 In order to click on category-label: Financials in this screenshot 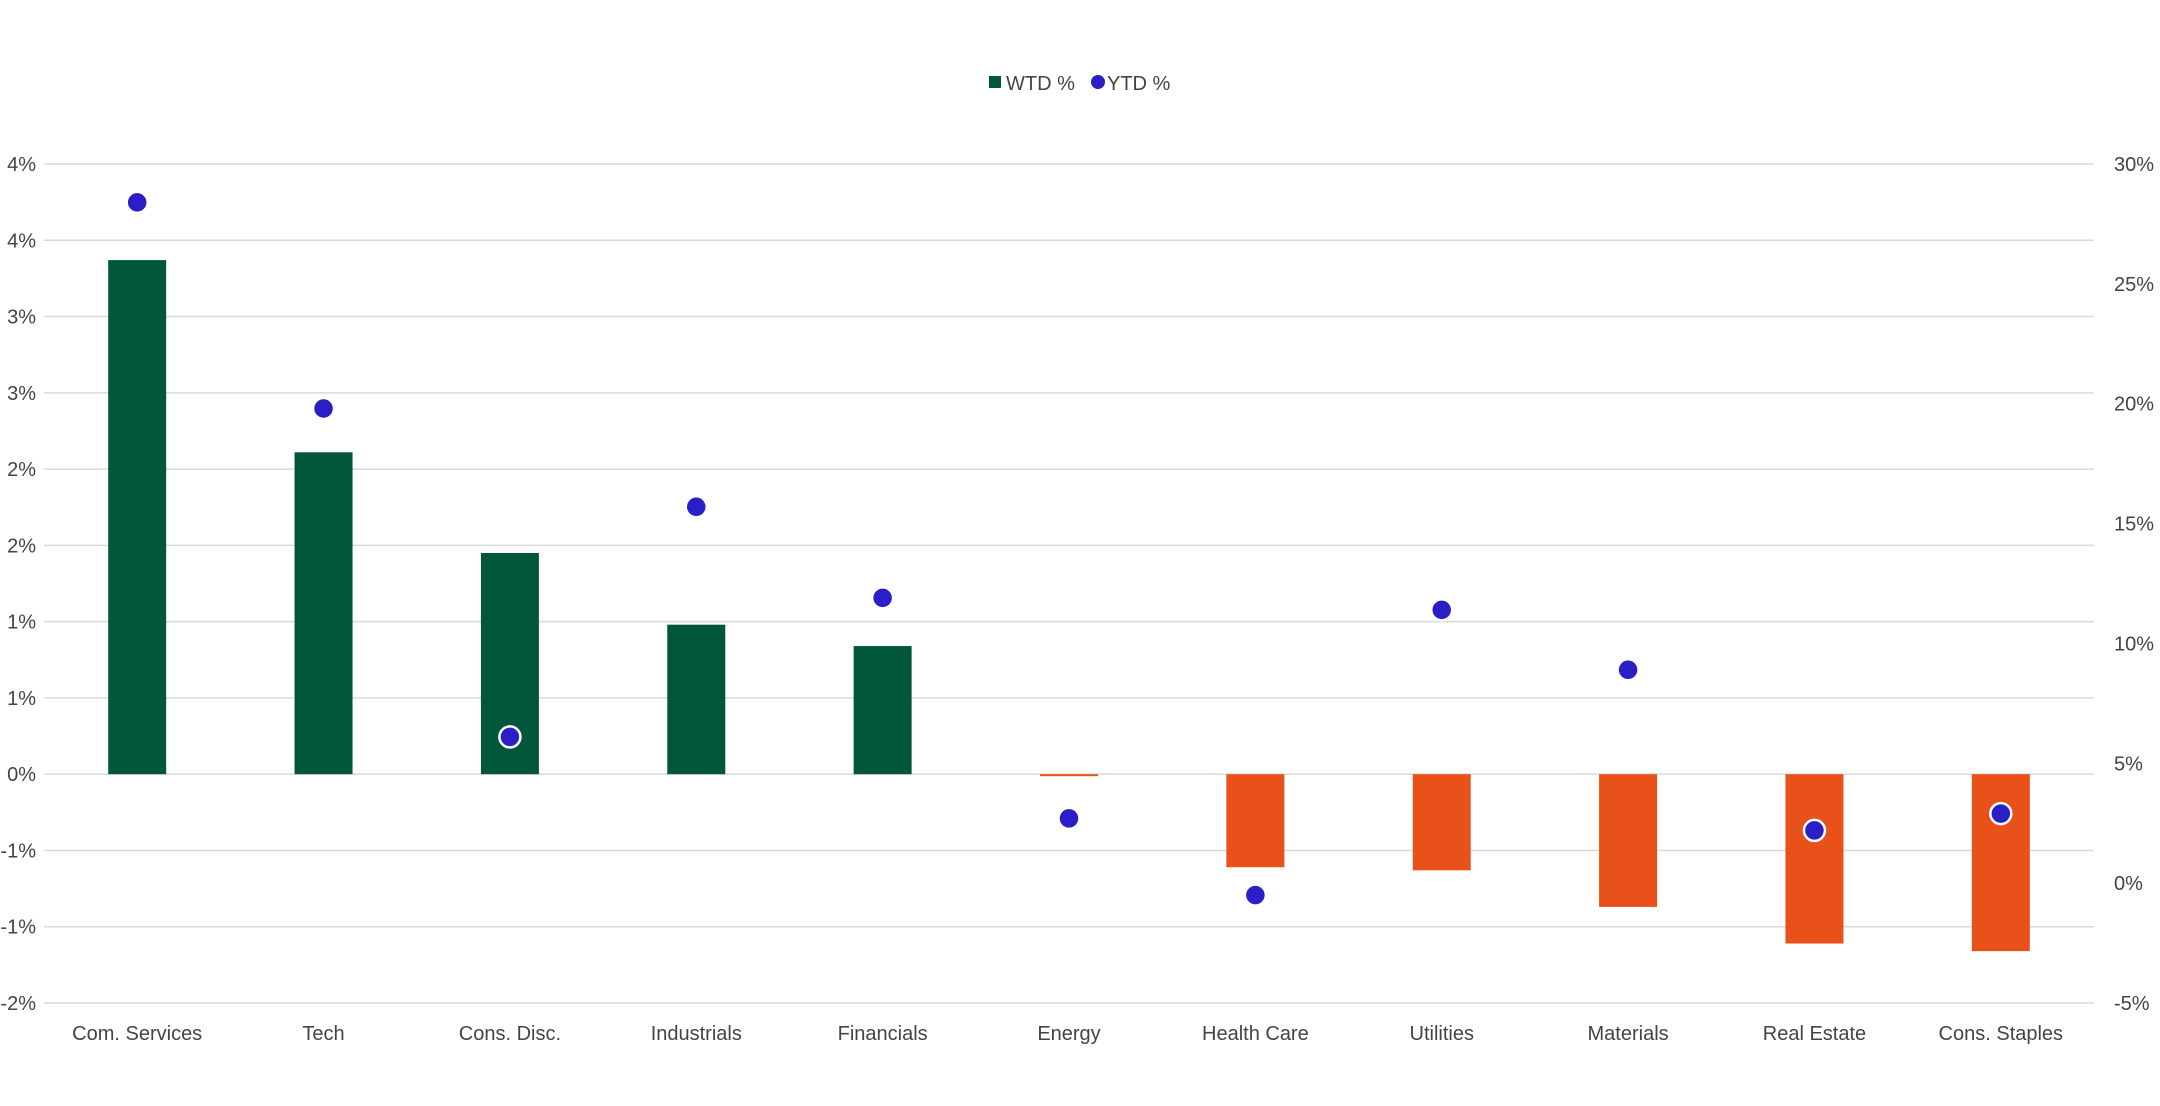, I will do `click(883, 1034)`.